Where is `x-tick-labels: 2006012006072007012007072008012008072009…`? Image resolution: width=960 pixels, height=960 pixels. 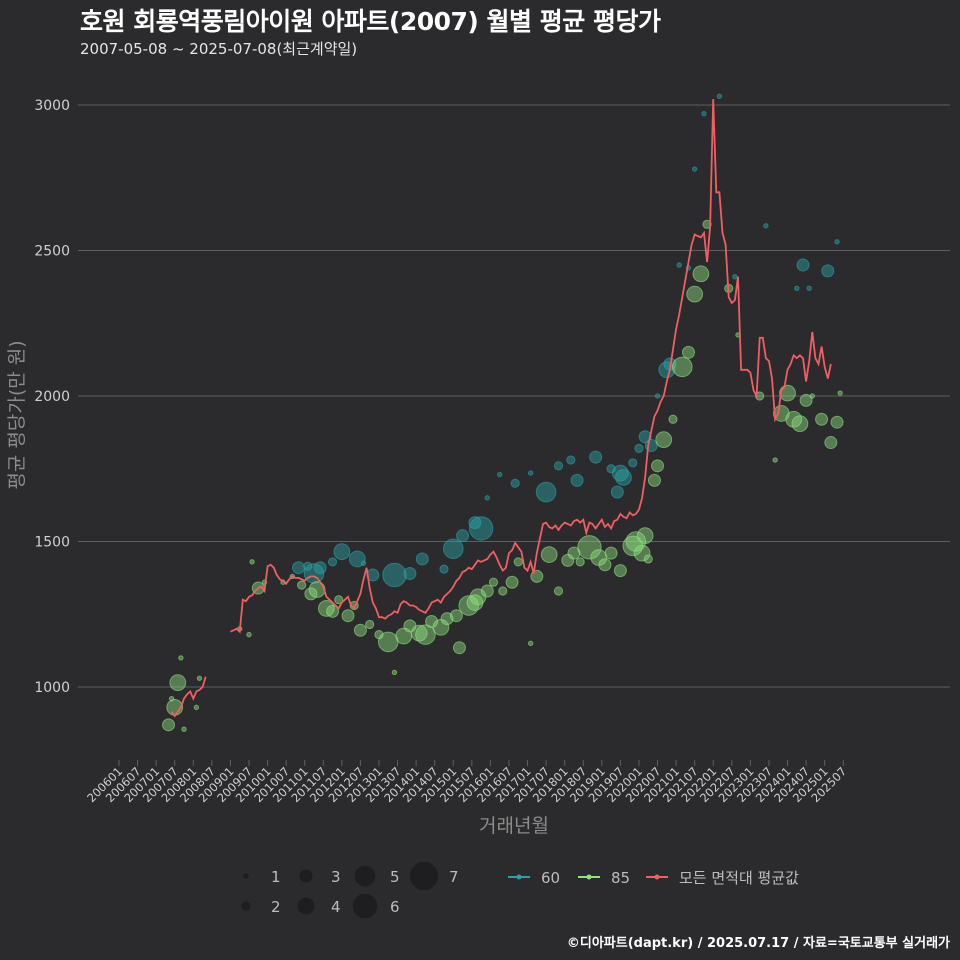 x-tick-labels: 2006012006072007012007072008012008072009… is located at coordinates (466, 782).